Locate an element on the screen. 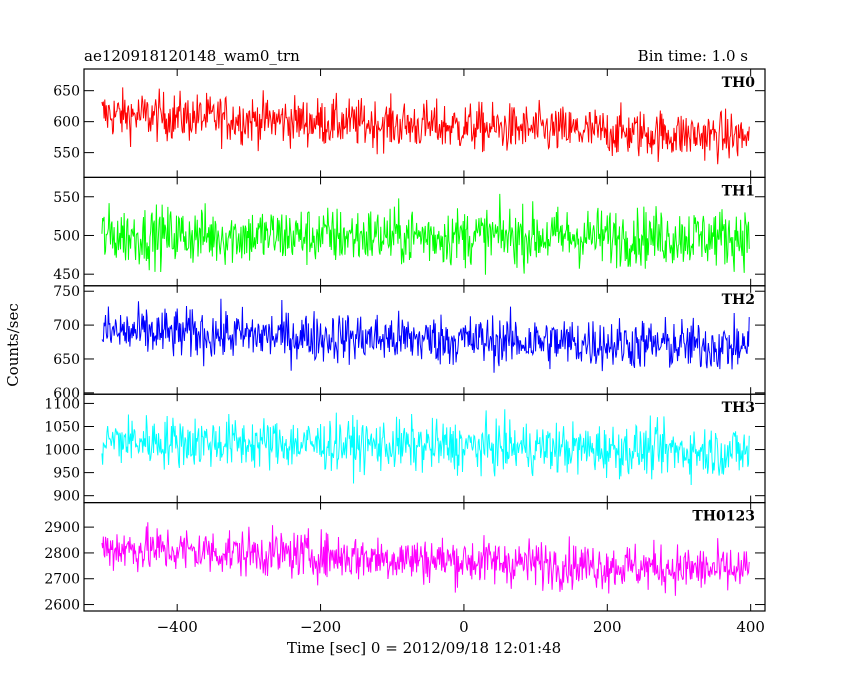 This screenshot has height=680, width=850. panel-label-th1: TH1 is located at coordinates (738, 191).